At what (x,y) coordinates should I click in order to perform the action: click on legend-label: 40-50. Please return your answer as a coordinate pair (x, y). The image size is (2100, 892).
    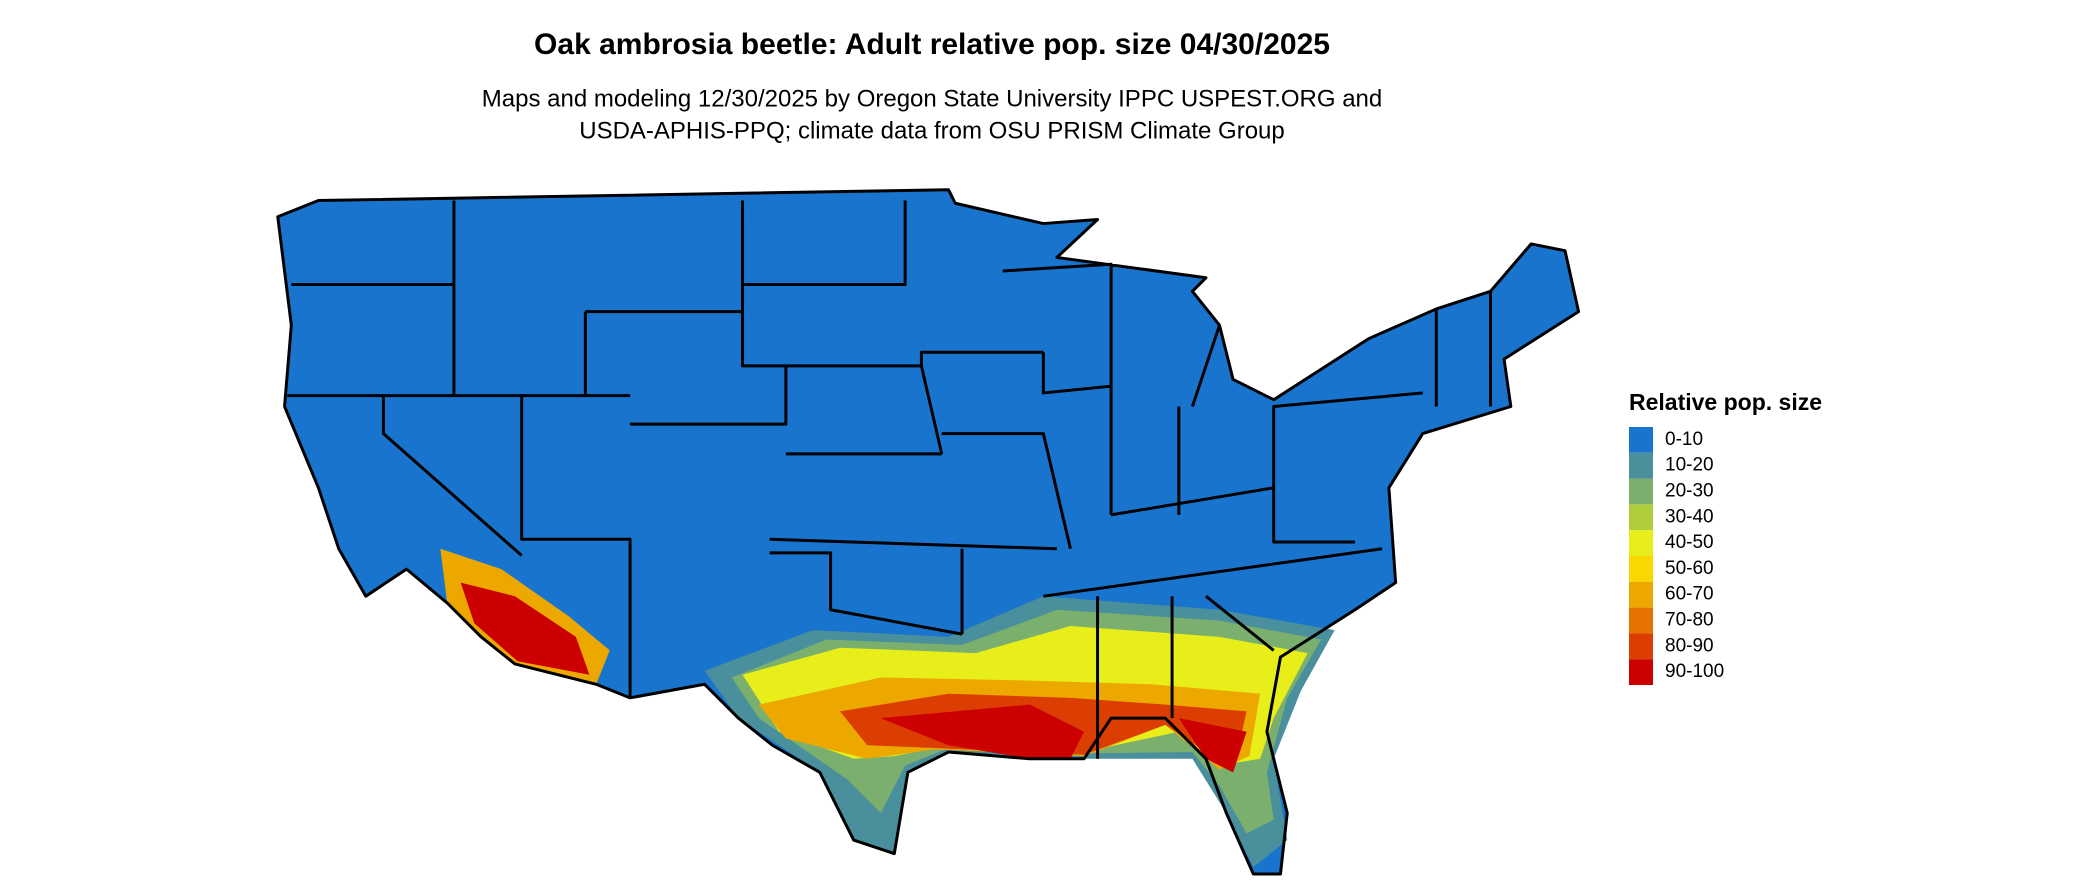
    Looking at the image, I should click on (1689, 542).